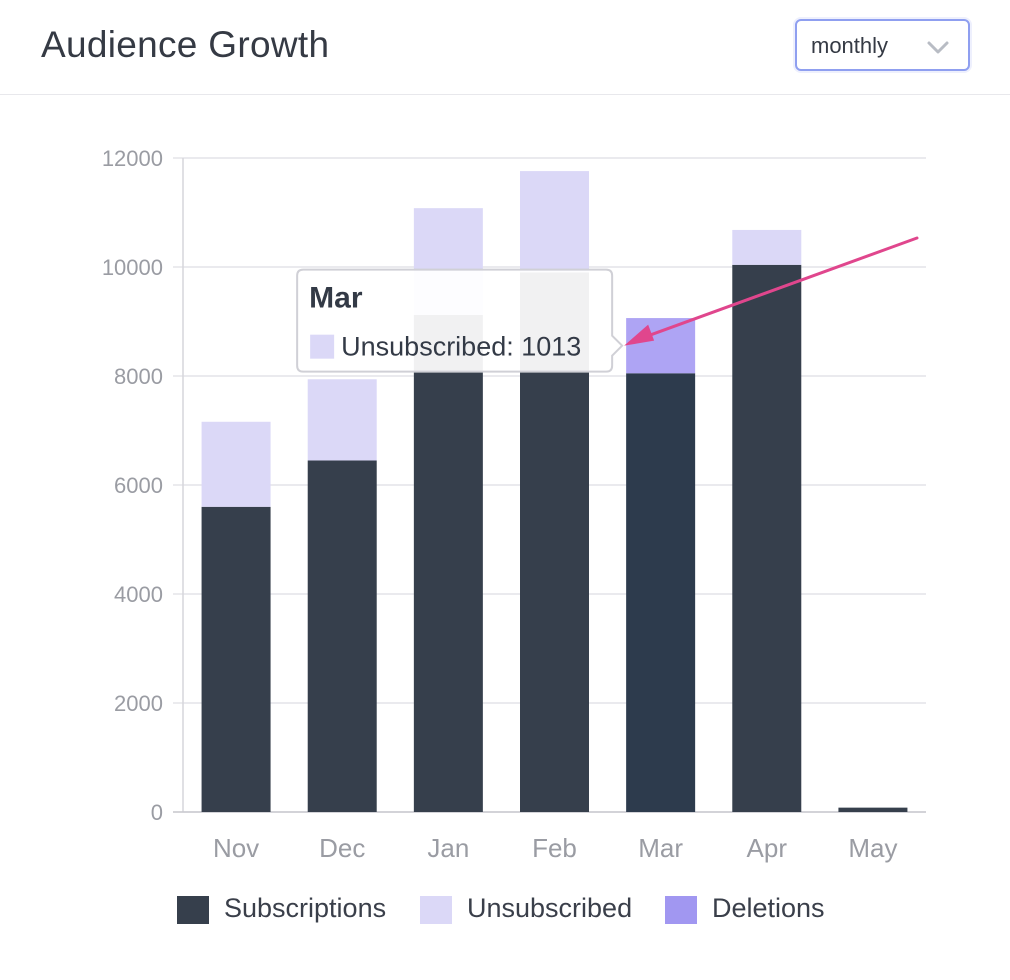  I want to click on tooltip-text: Unsubscribed: 1013, so click(461, 347).